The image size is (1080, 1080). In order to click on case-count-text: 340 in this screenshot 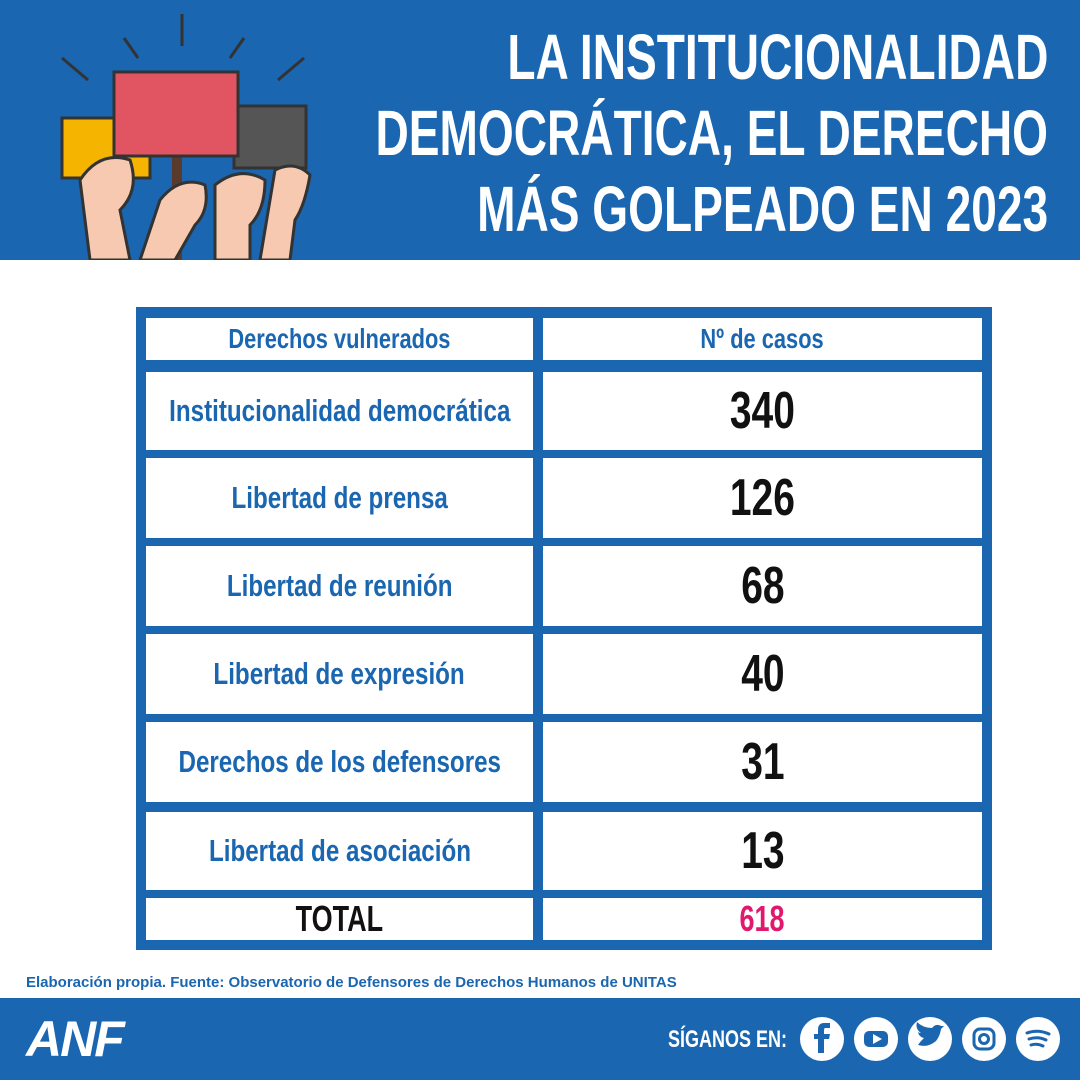, I will do `click(762, 411)`.